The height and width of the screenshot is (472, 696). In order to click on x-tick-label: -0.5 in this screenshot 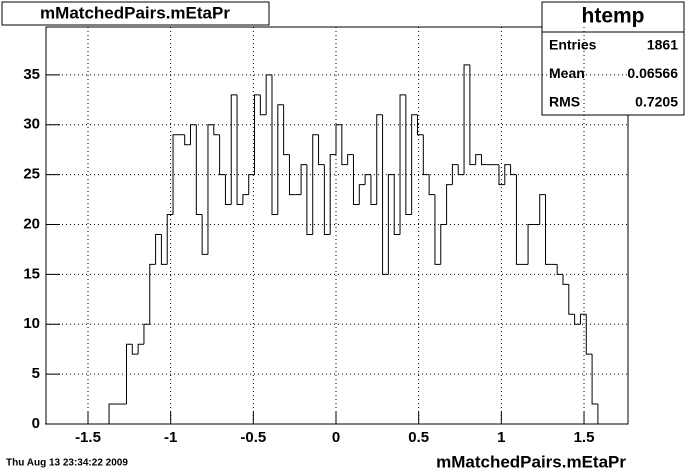, I will do `click(253, 437)`.